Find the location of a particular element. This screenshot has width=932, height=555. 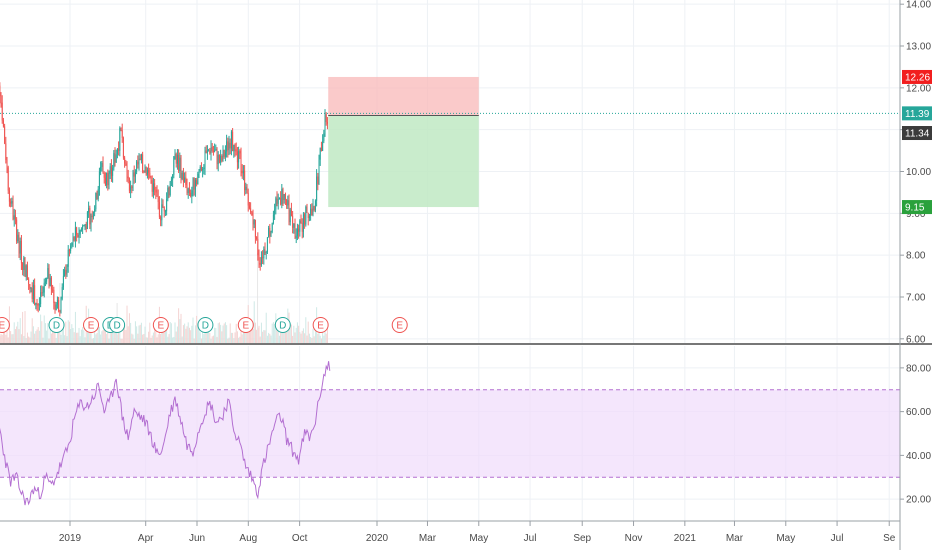

last-price-tag: 11.39 is located at coordinates (917, 114).